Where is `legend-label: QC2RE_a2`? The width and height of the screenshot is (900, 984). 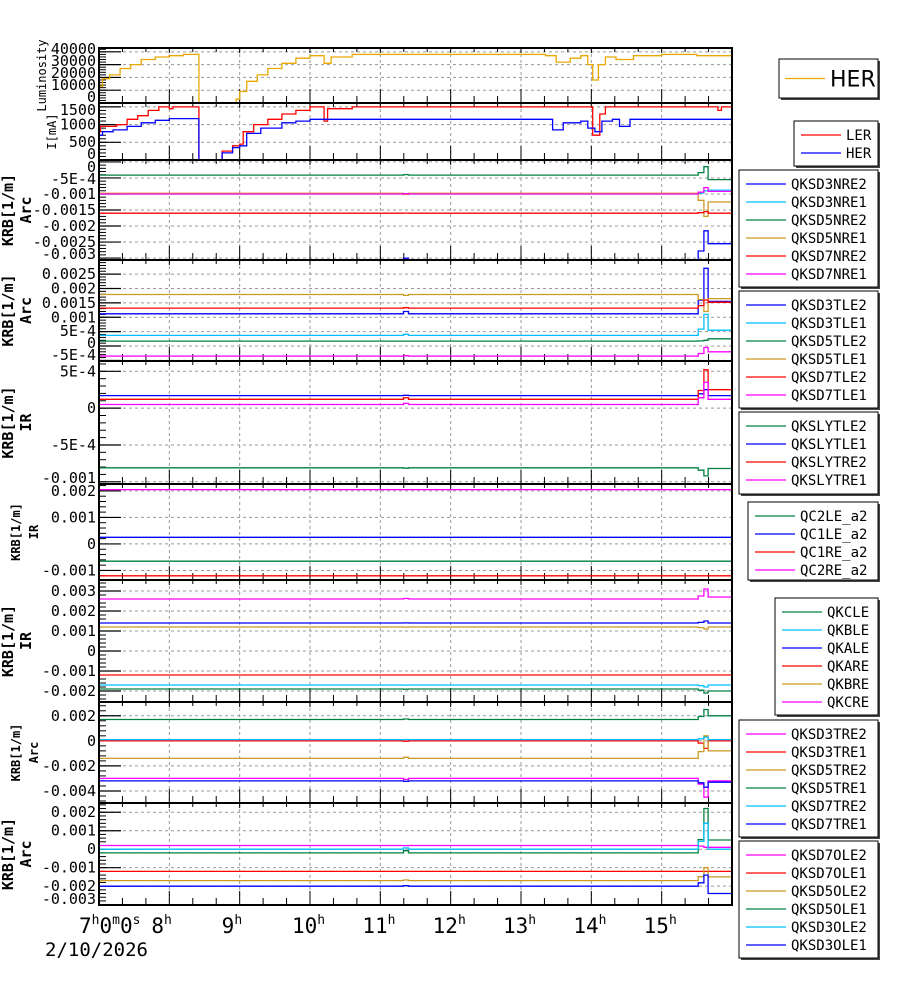 legend-label: QC2RE_a2 is located at coordinates (833, 571).